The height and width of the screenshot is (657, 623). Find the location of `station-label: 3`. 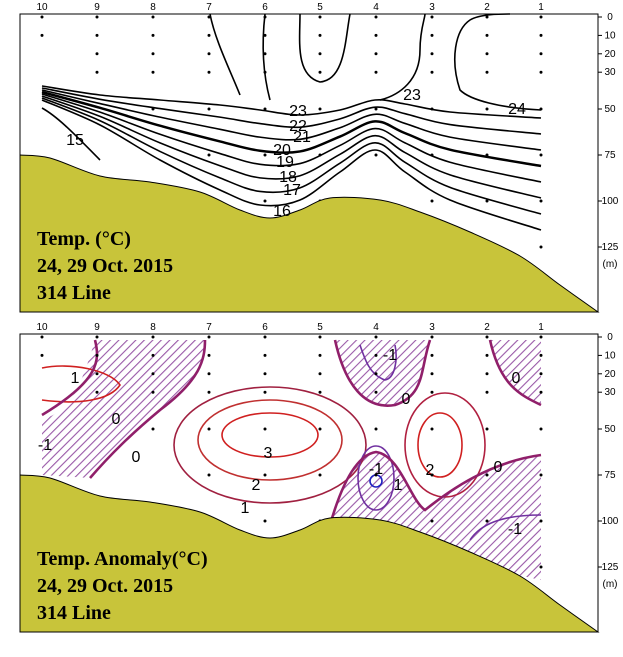

station-label: 3 is located at coordinates (432, 327).